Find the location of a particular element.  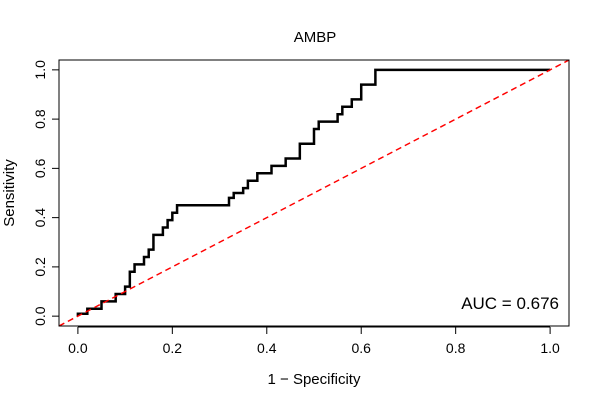

chart-title: AMBP is located at coordinates (315, 37).